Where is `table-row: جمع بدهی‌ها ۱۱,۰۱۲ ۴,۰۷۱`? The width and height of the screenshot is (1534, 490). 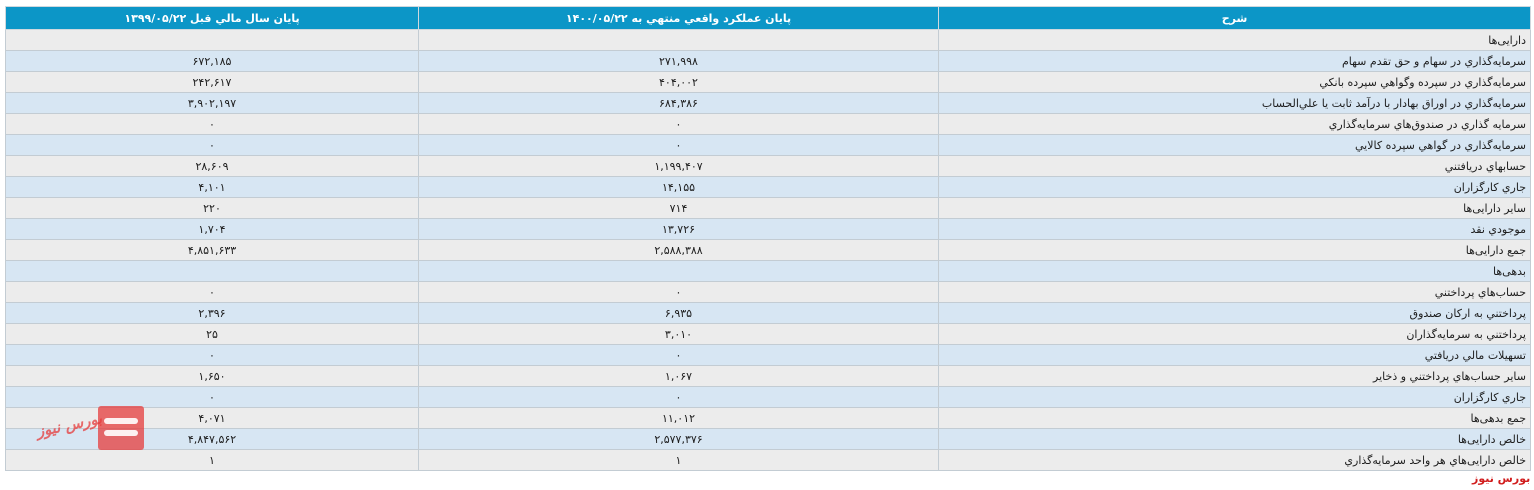 table-row: جمع بدهی‌ها ۱۱,۰۱۲ ۴,۰۷۱ is located at coordinates (768, 418).